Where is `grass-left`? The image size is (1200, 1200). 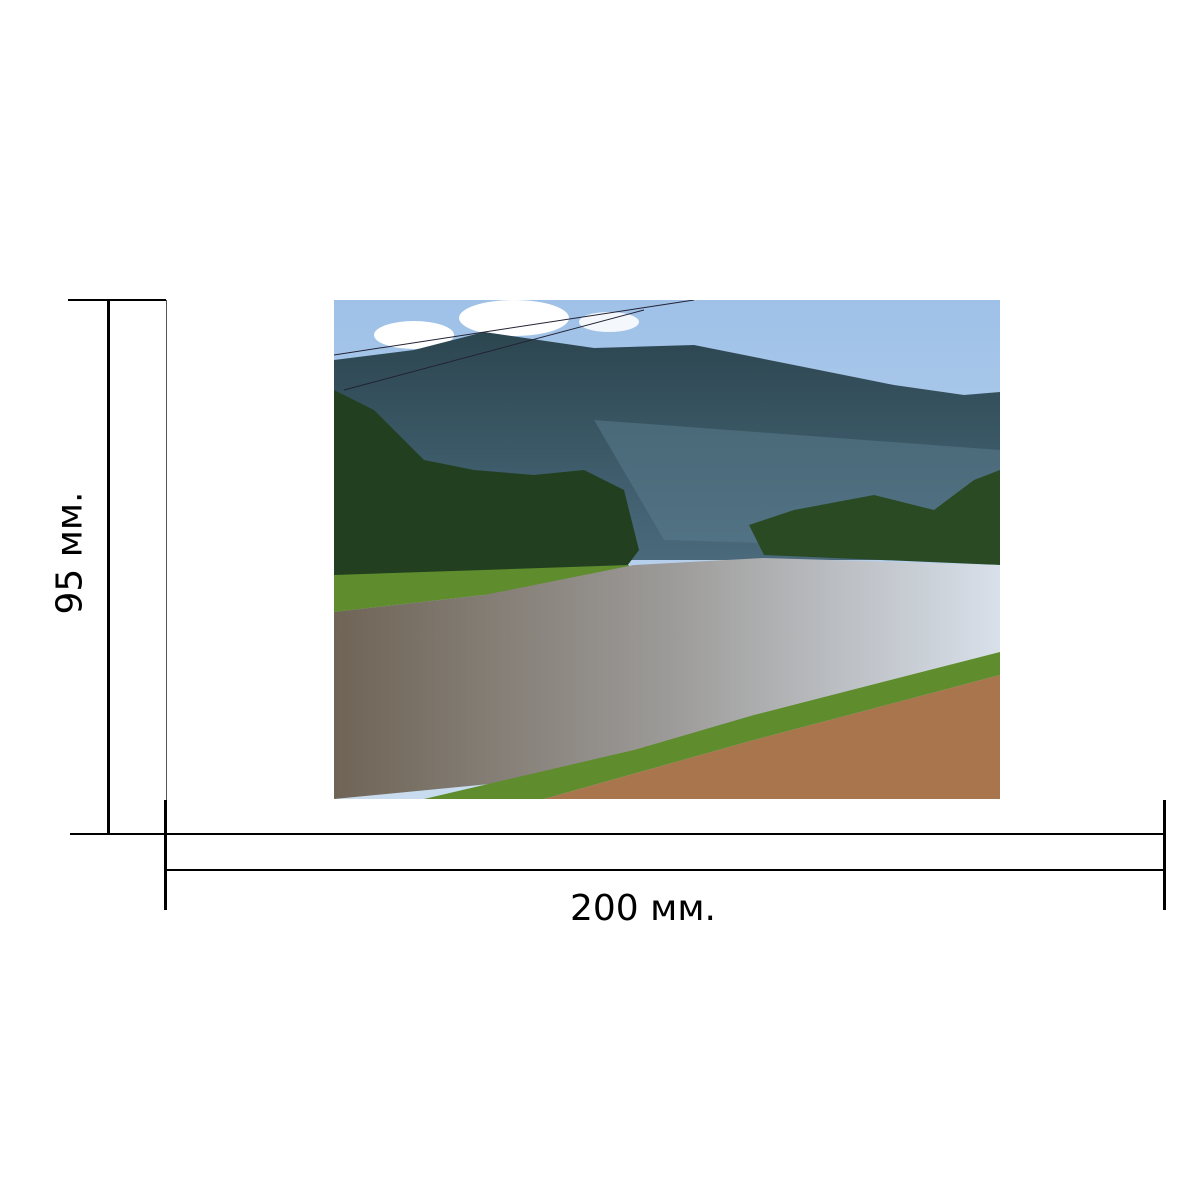
grass-left is located at coordinates (481, 588).